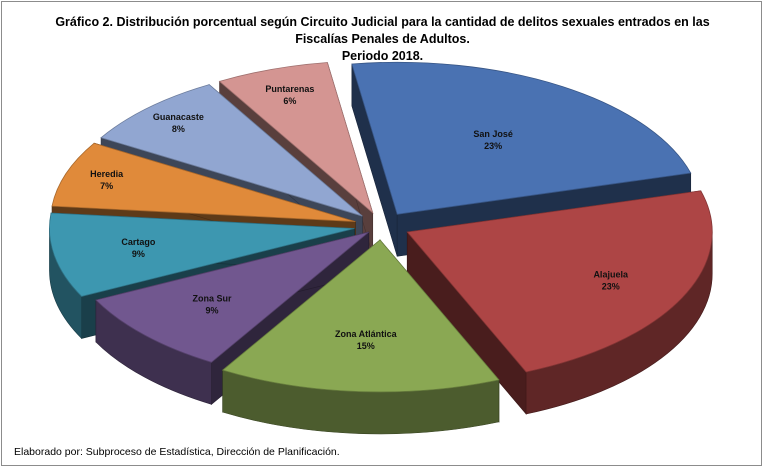  What do you see at coordinates (611, 287) in the screenshot?
I see `slice-value-1: 23%` at bounding box center [611, 287].